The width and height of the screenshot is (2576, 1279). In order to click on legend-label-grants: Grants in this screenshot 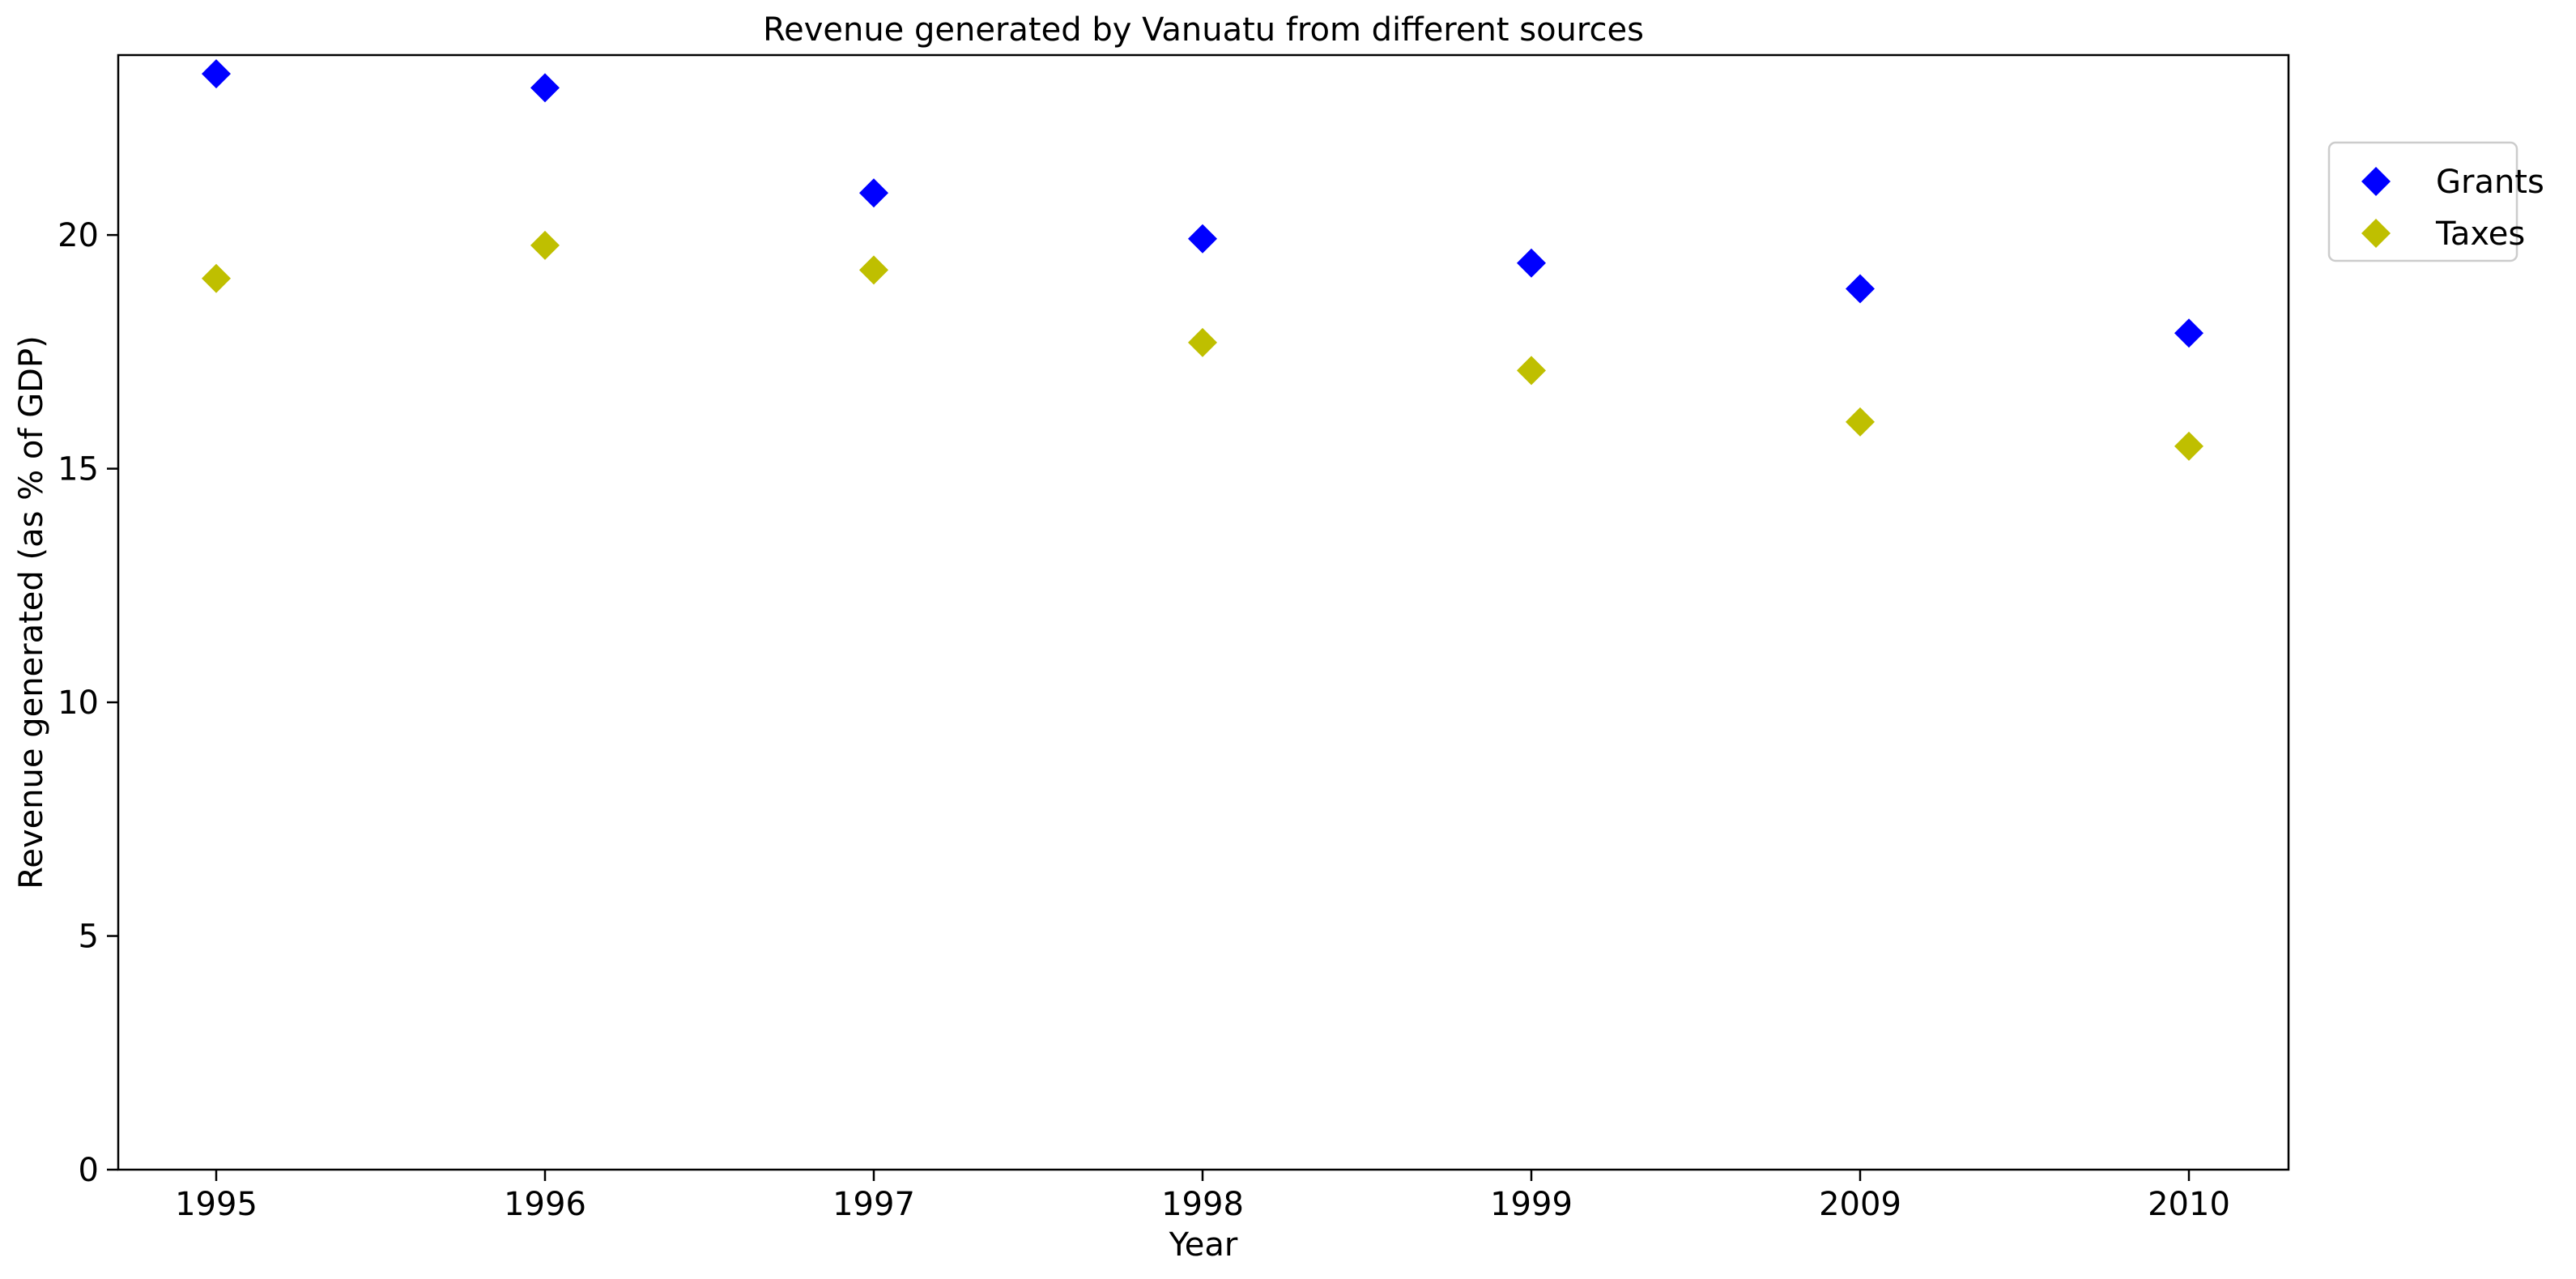, I will do `click(2490, 182)`.